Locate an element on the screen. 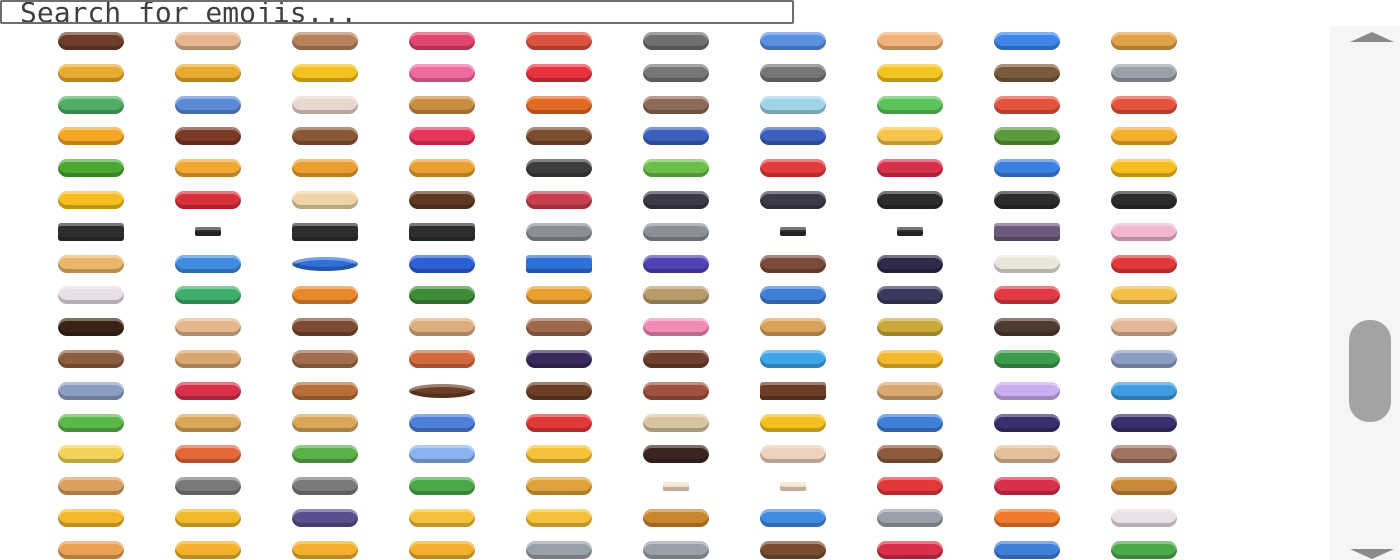 This screenshot has width=1400, height=560. banjo-icon is located at coordinates (1027, 73).